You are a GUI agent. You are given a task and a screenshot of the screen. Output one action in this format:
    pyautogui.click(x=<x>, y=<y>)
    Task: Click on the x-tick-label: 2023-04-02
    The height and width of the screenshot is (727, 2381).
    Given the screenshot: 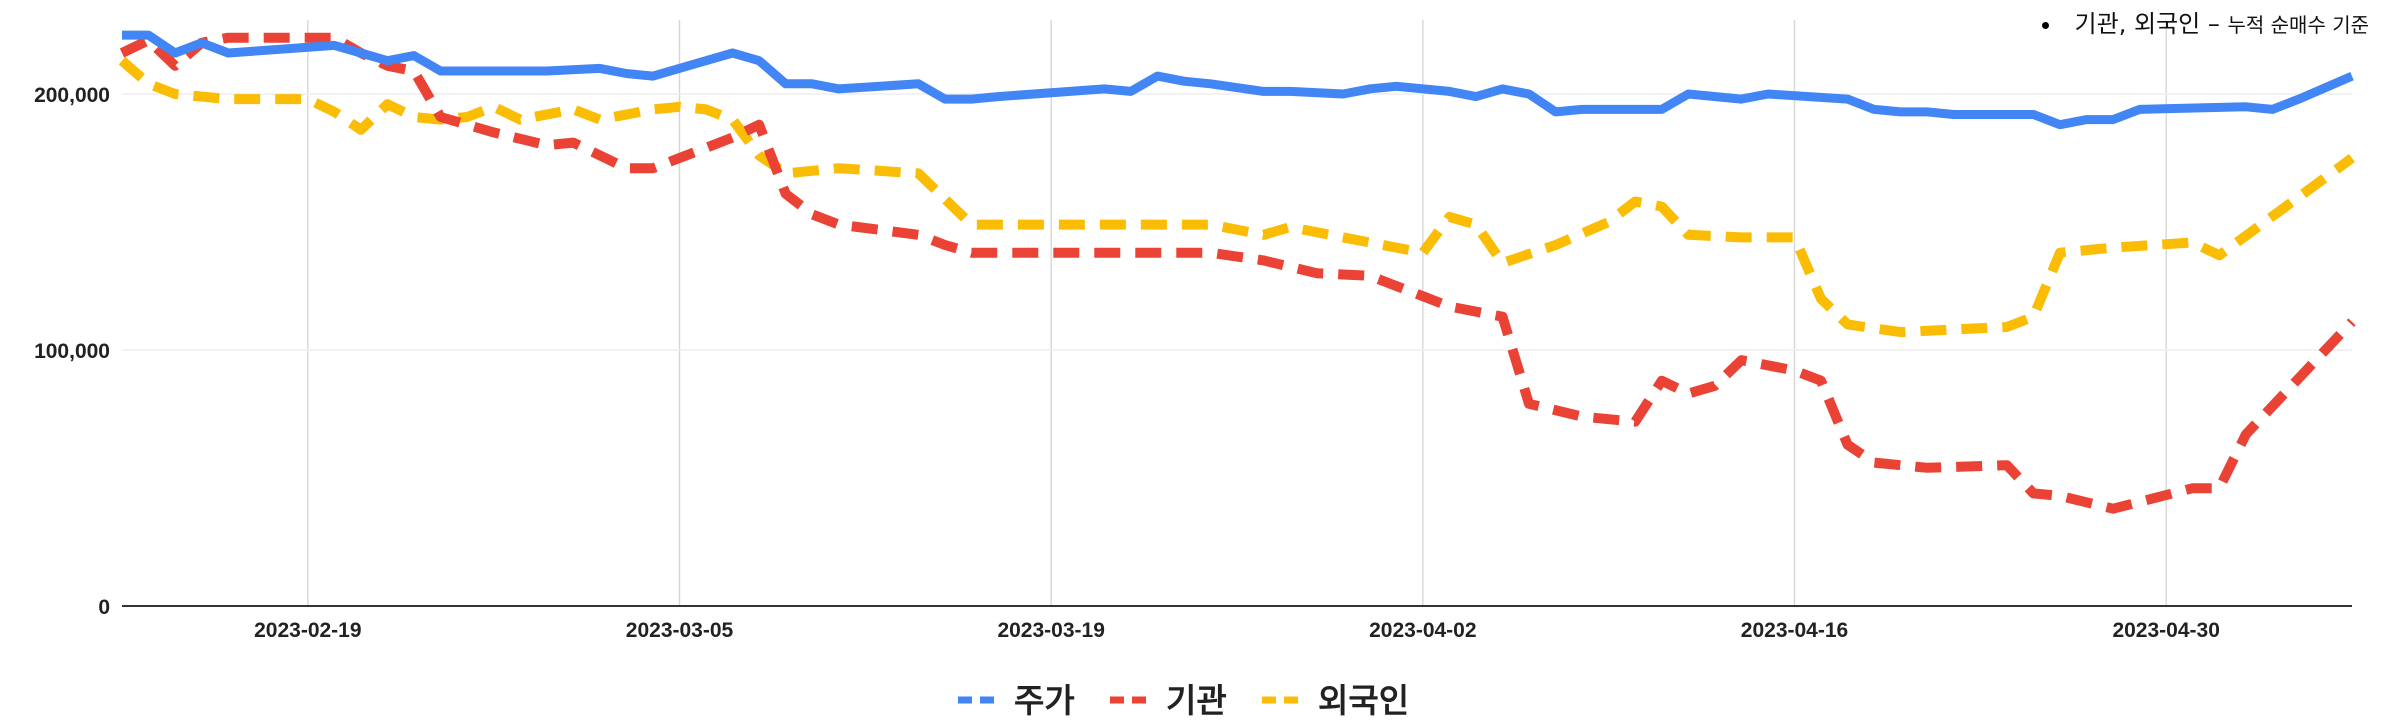 What is the action you would take?
    pyautogui.click(x=1422, y=630)
    